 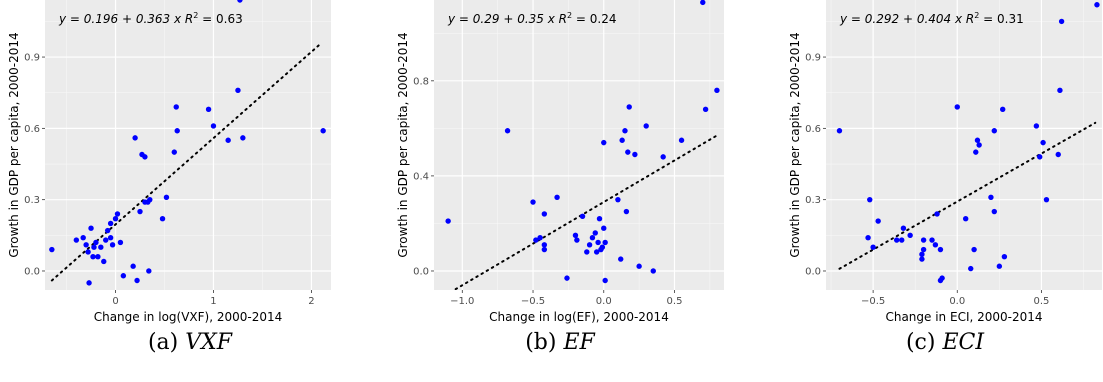 I want to click on regression-line, so click(x=967, y=195).